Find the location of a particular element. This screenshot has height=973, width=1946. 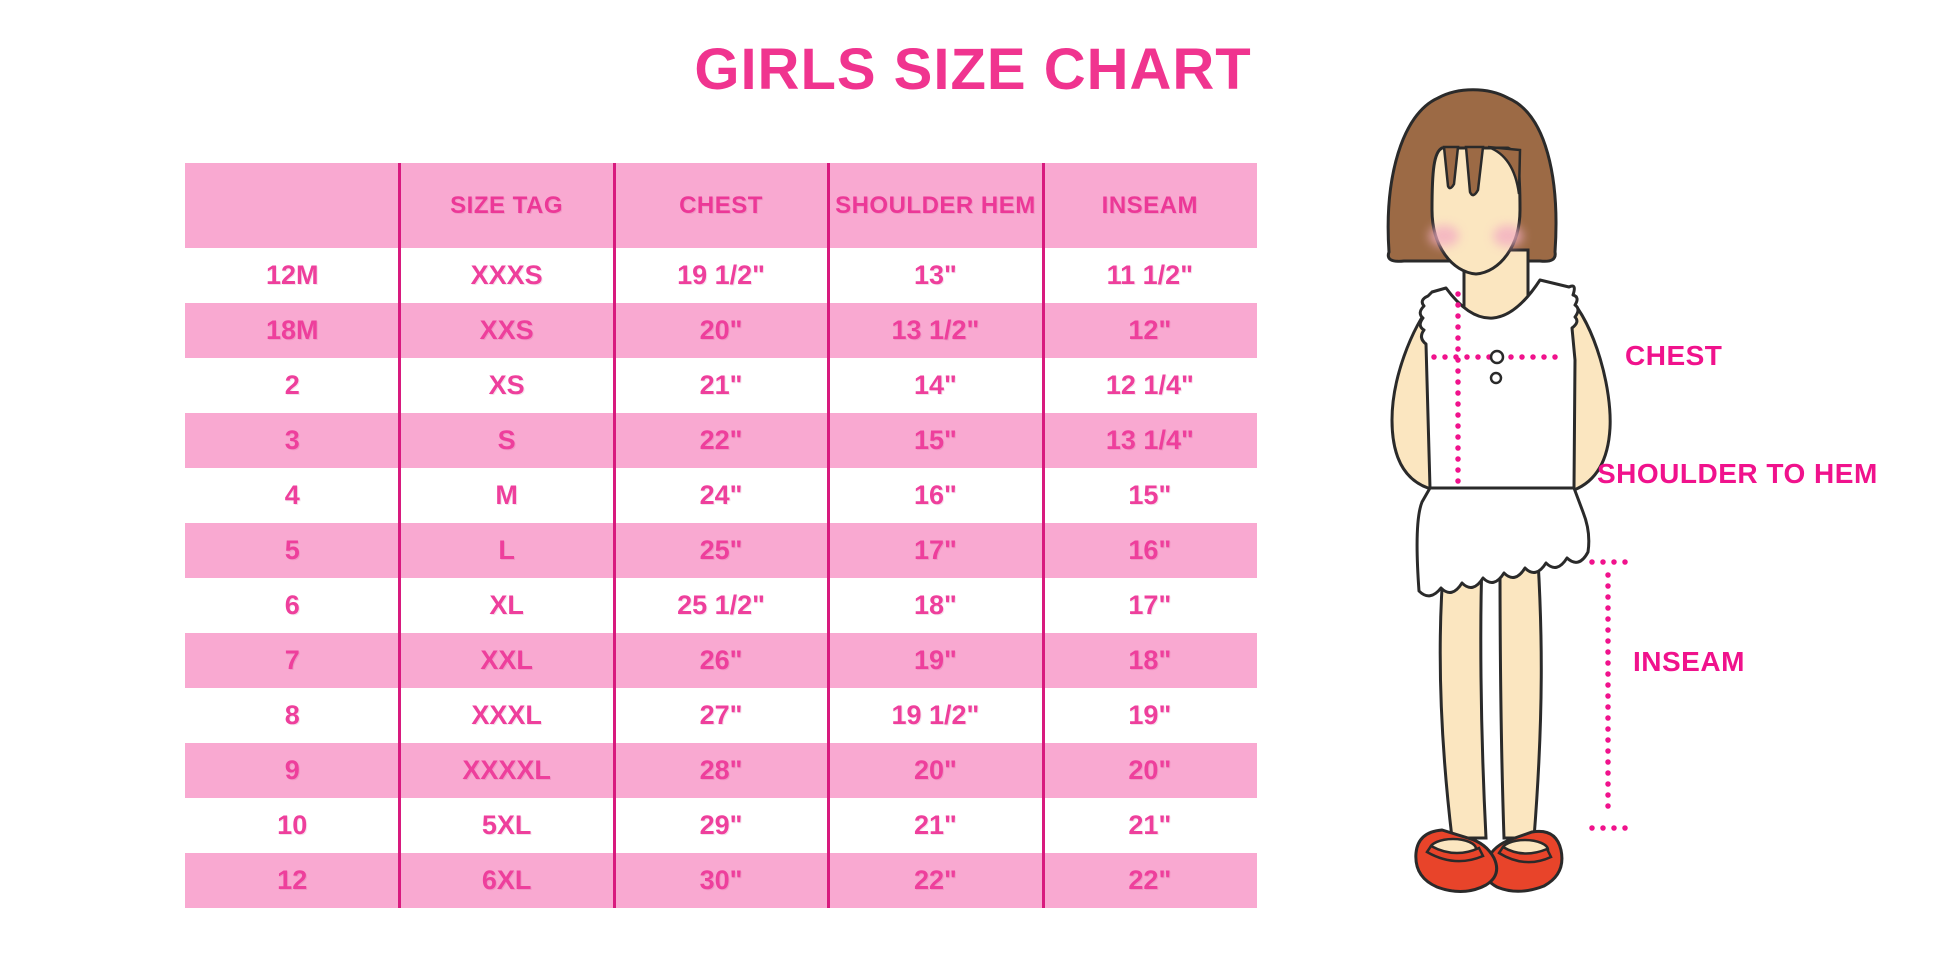

table-row: 6 XL 25 1/2" 18" 17" is located at coordinates (721, 605).